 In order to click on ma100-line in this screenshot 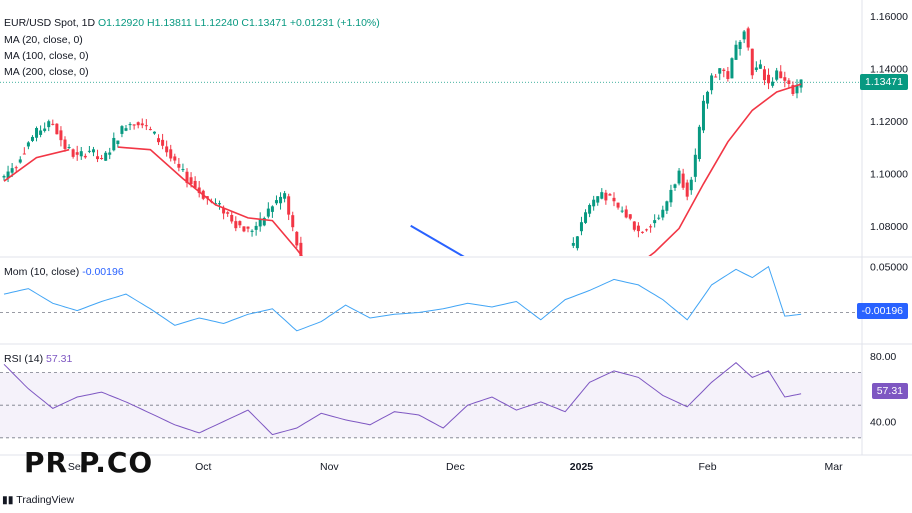, I will do `click(437, 240)`.